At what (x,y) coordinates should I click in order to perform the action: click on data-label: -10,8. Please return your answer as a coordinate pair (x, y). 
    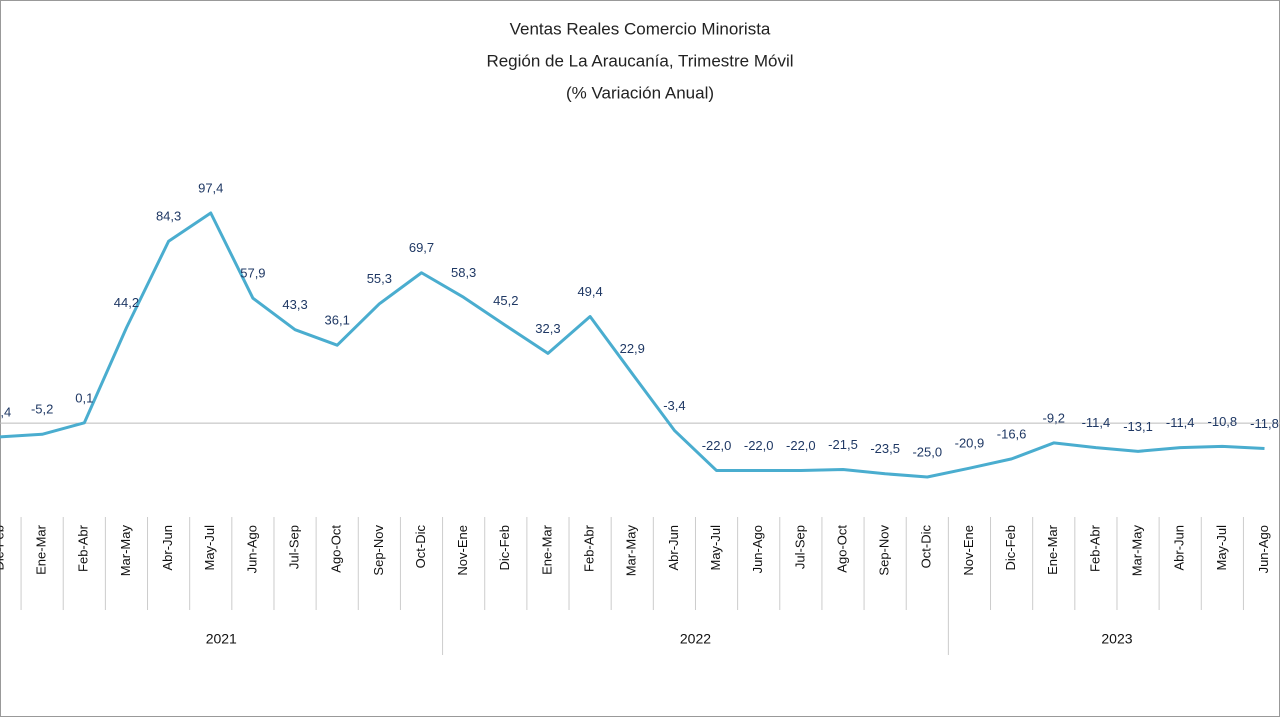
    Looking at the image, I should click on (1223, 421).